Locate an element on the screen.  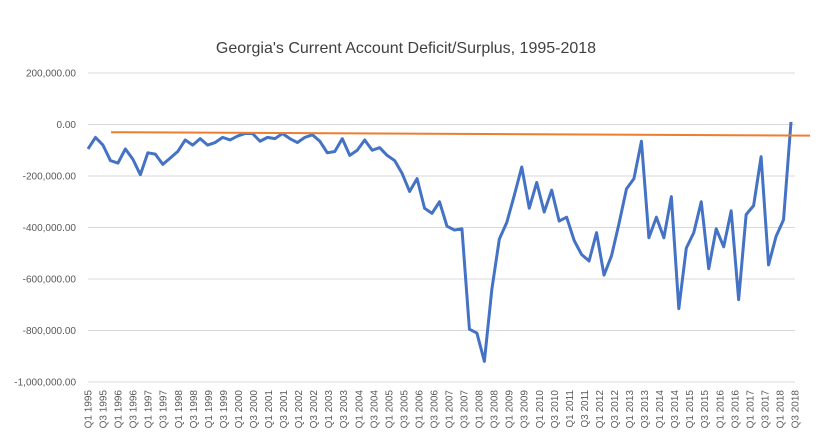
x-tick-label: Q1 1995 is located at coordinates (89, 409).